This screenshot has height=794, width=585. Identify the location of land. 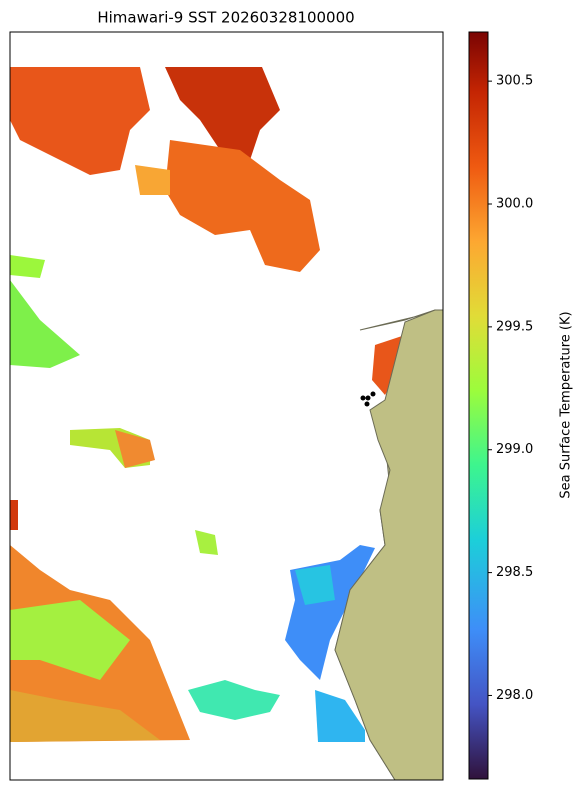
(388, 544).